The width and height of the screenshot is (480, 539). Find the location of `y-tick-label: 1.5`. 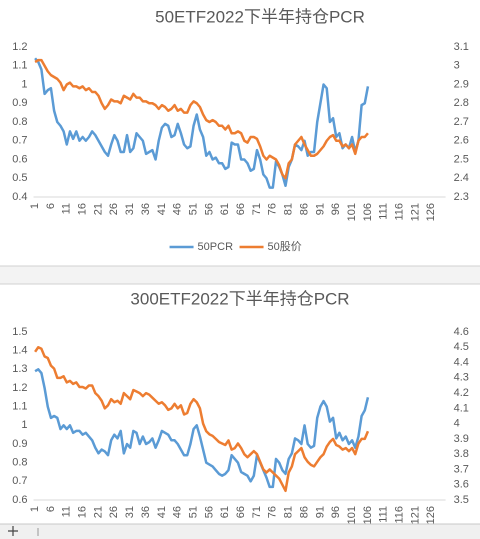

y-tick-label: 1.5 is located at coordinates (19, 332).